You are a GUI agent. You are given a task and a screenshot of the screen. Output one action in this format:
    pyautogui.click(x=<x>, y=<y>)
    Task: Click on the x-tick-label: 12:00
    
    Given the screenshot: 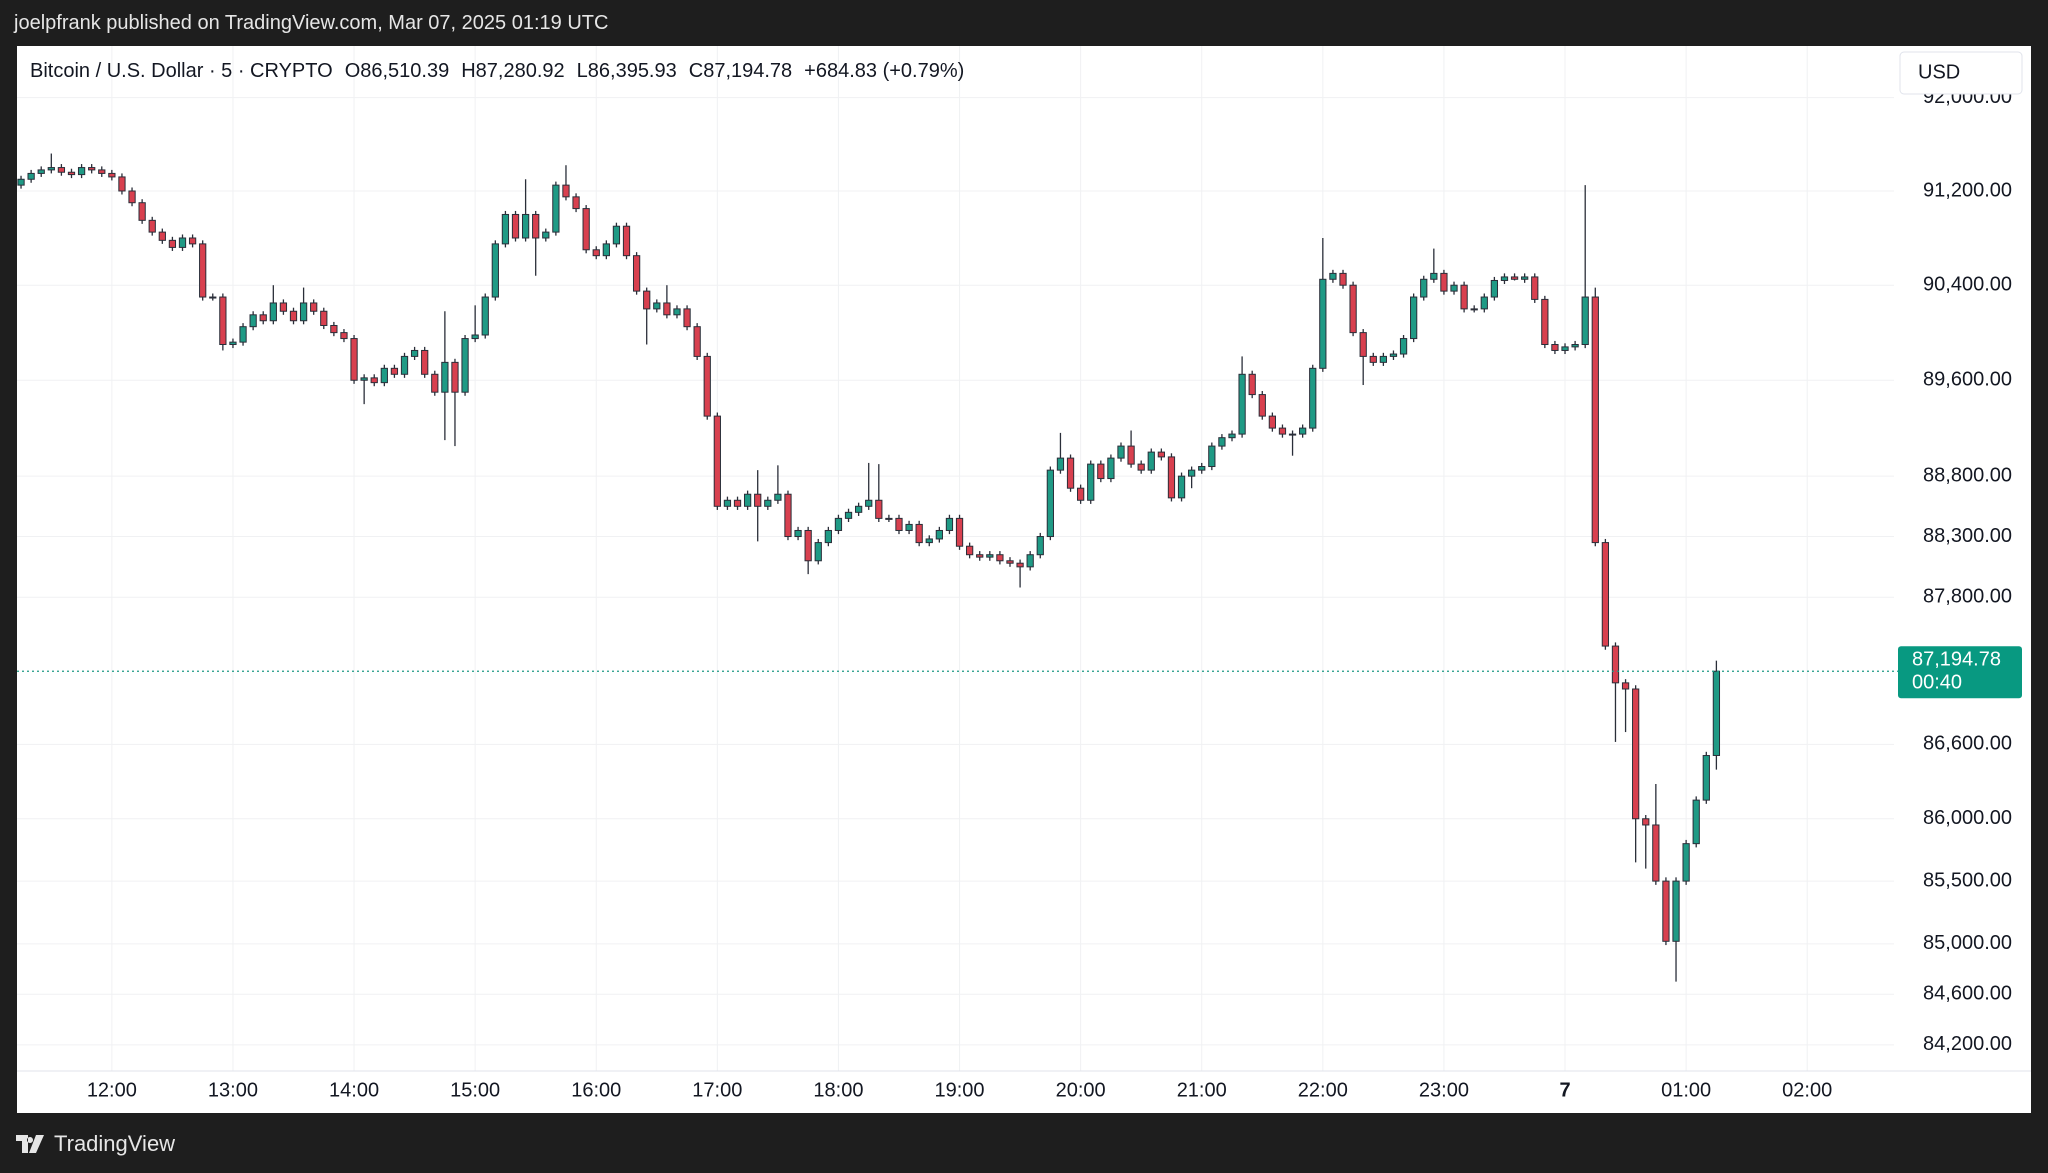 What is the action you would take?
    pyautogui.click(x=112, y=1090)
    